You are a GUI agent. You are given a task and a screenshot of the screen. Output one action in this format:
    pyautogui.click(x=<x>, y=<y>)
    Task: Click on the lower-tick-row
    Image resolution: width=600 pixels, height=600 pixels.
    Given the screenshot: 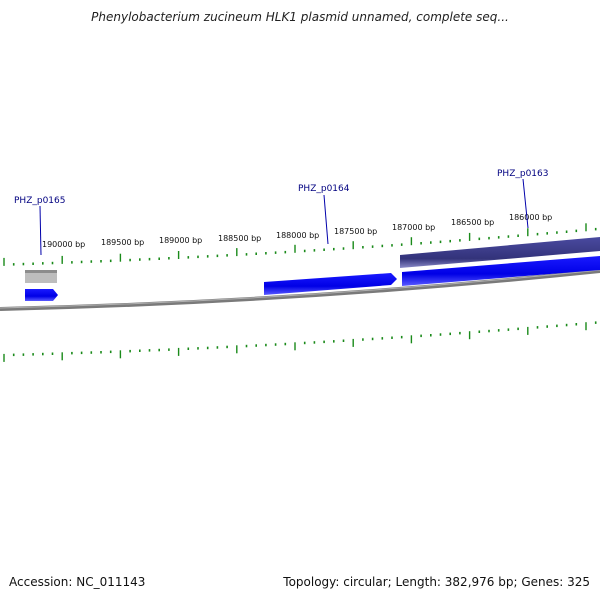 What is the action you would take?
    pyautogui.click(x=300, y=341)
    